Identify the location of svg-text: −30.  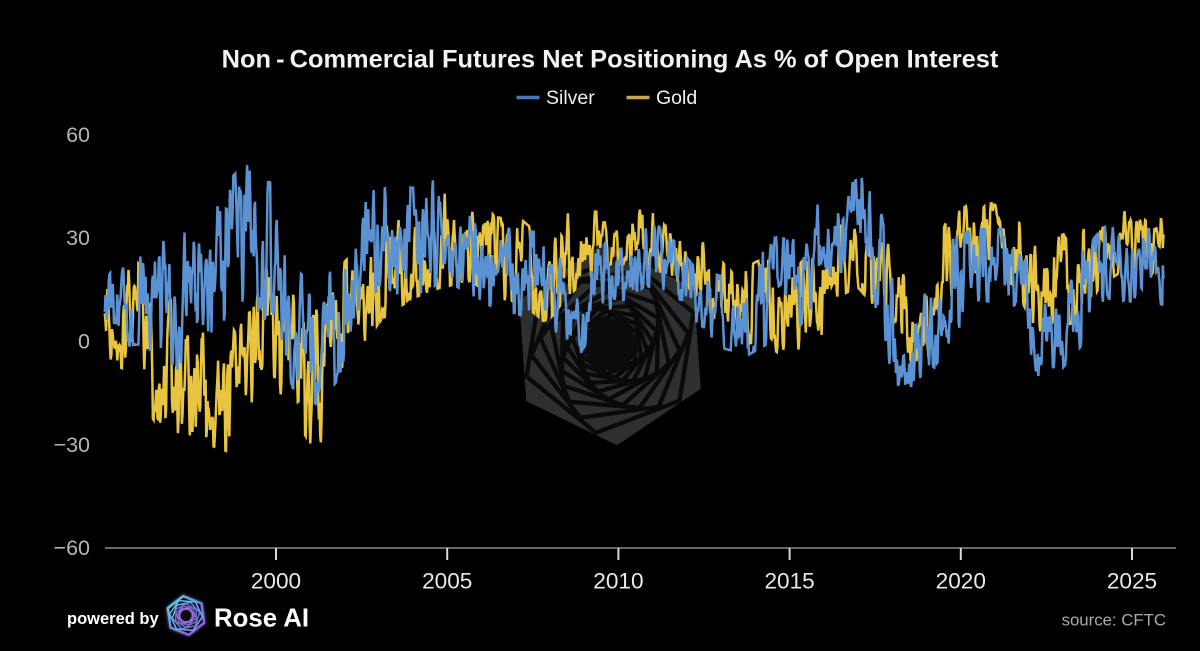
(72, 445).